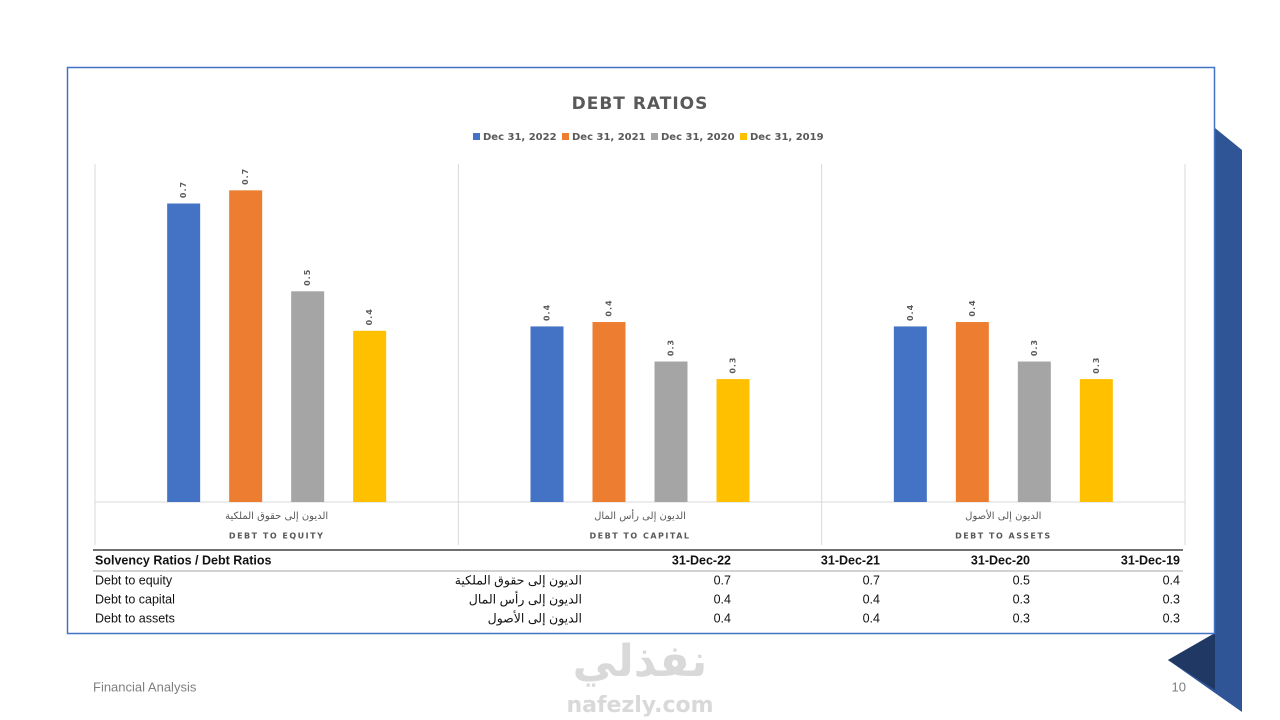 This screenshot has width=1280, height=720. I want to click on table-cell-ar: الديون إلى رأس المال, so click(525, 598).